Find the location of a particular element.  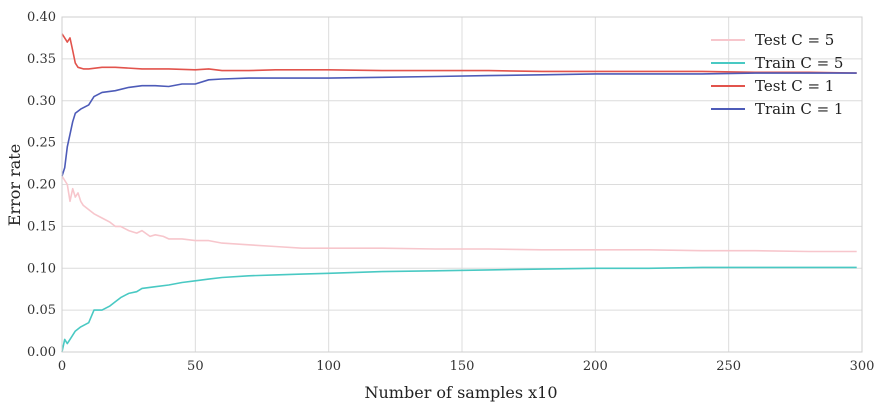

x-tick-label: 100 is located at coordinates (328, 366).